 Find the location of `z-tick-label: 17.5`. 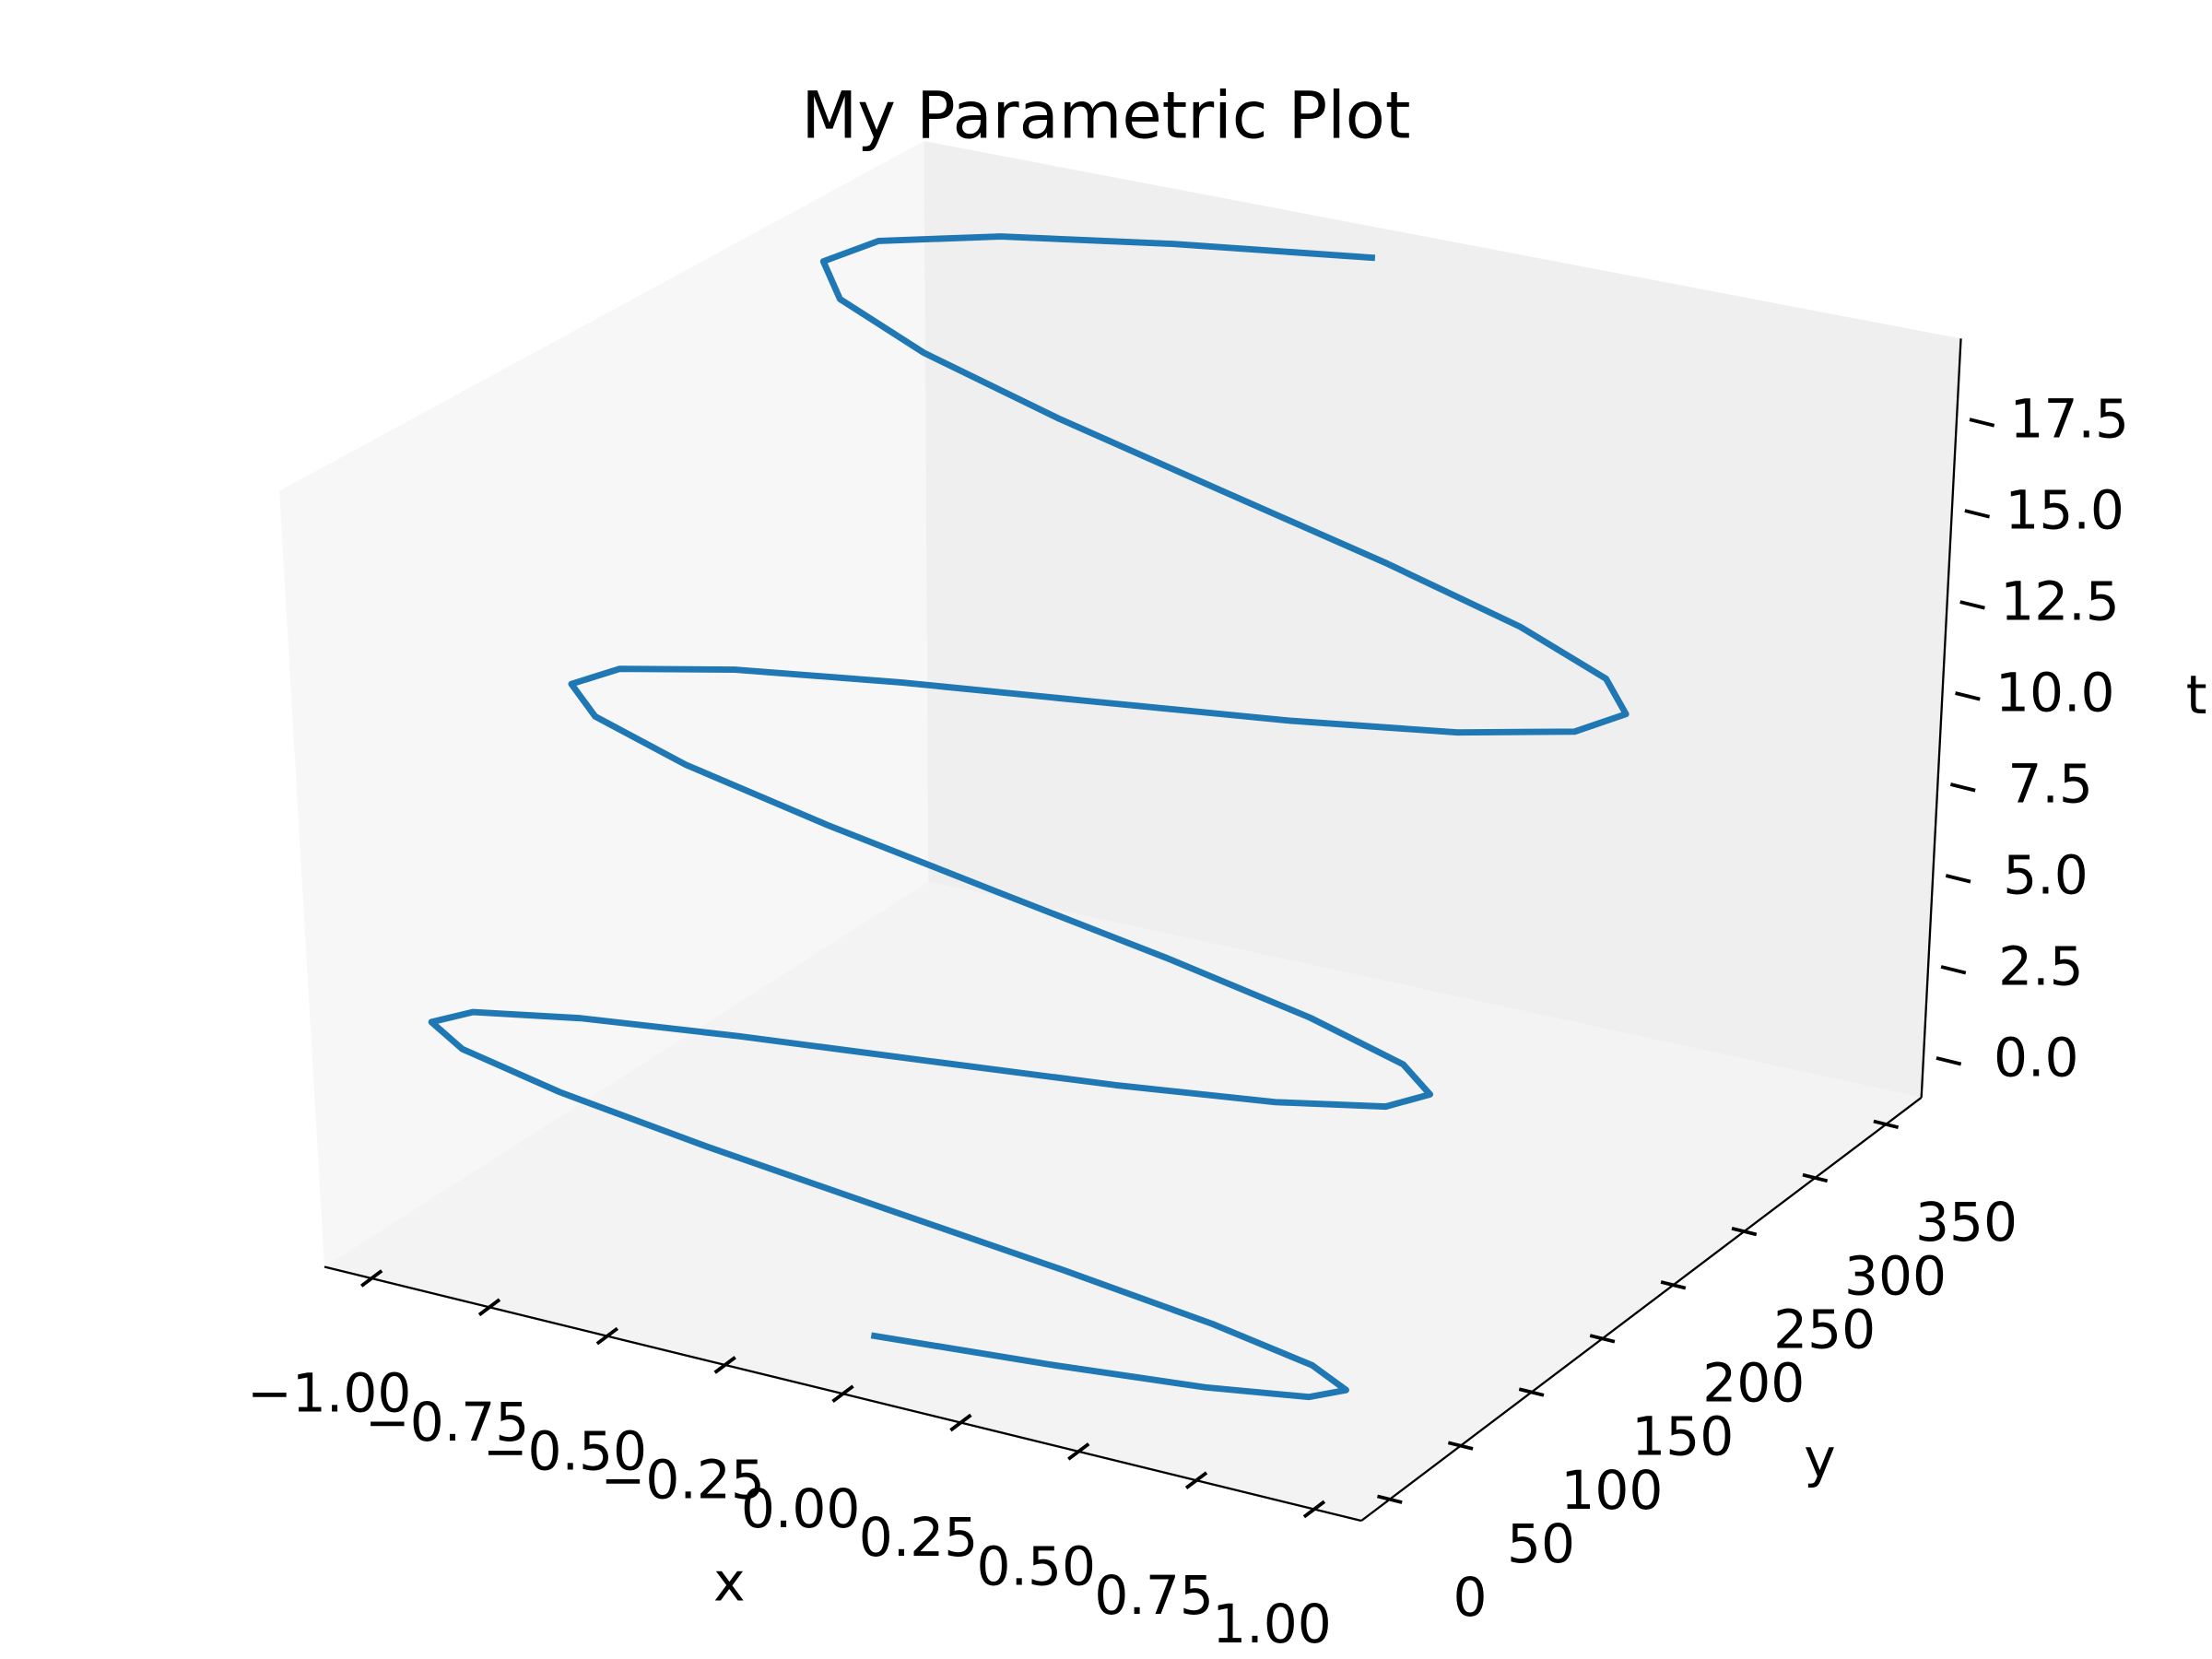

z-tick-label: 17.5 is located at coordinates (2070, 419).